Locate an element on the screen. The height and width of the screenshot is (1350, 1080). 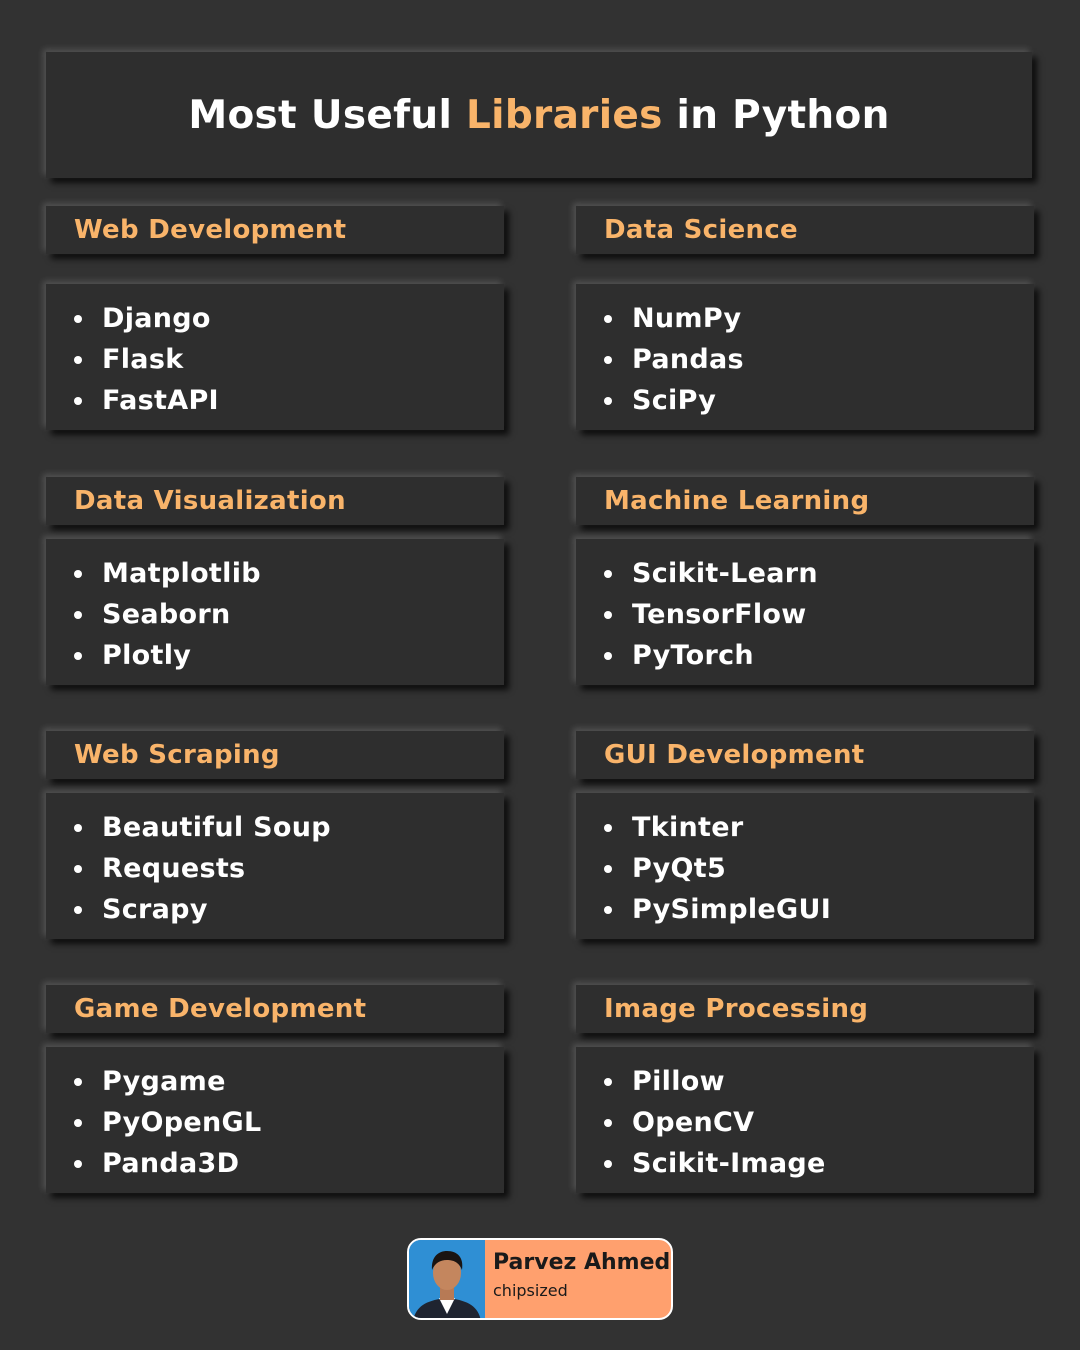
list-item: Pillow is located at coordinates (819, 1081).